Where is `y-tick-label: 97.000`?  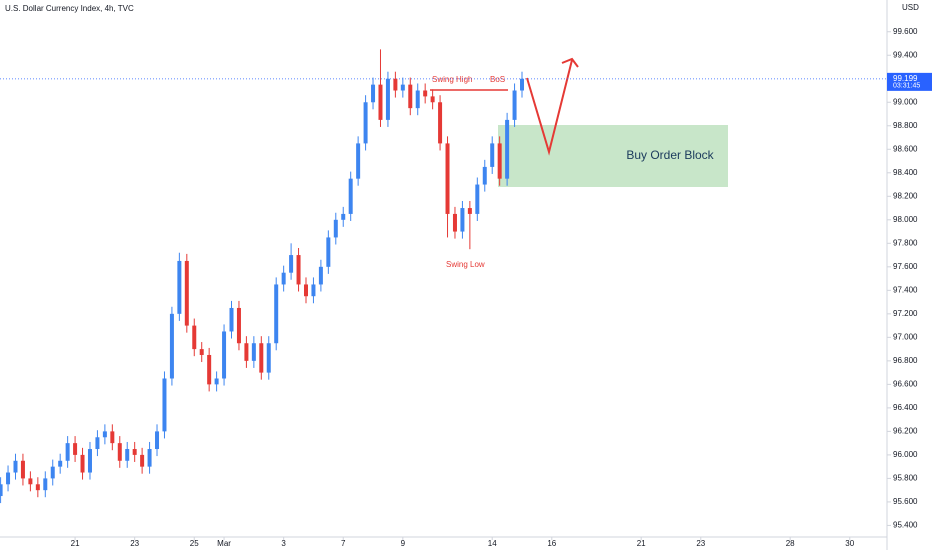 y-tick-label: 97.000 is located at coordinates (905, 336).